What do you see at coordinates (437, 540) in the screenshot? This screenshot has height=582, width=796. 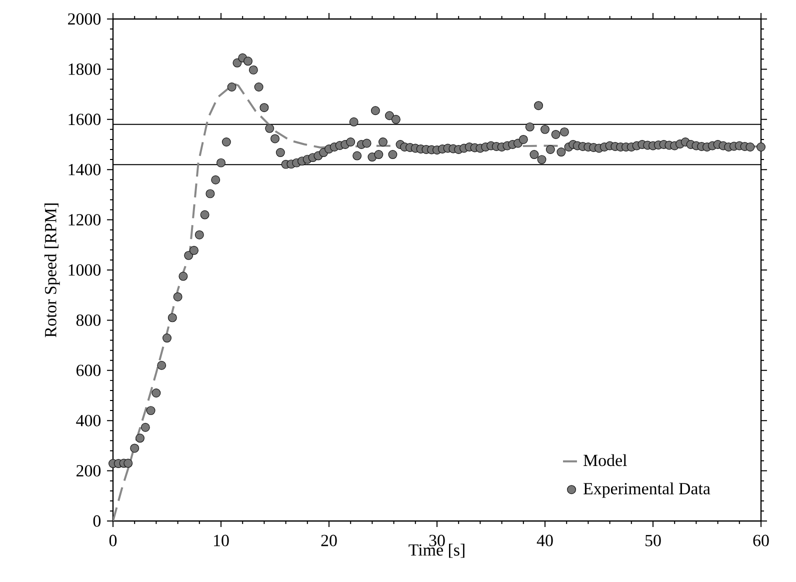 I see `x-tick-label: 30` at bounding box center [437, 540].